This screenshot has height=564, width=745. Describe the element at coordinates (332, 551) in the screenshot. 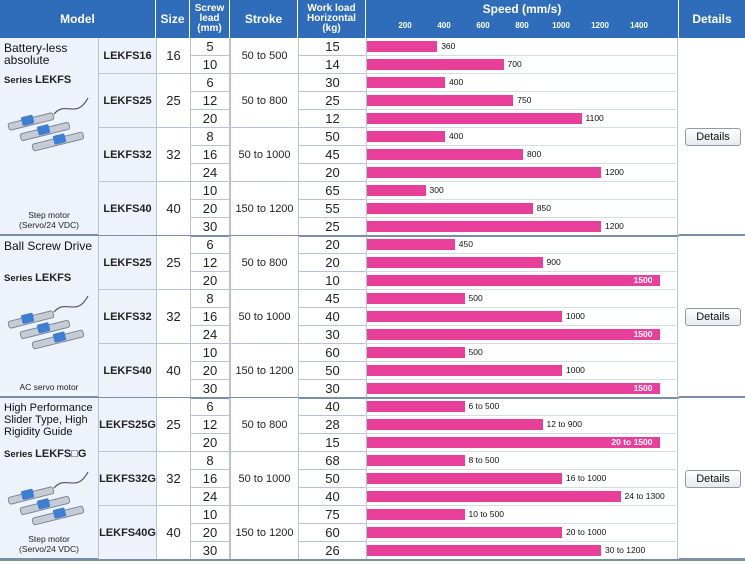

I see `work-load-value: 26` at that location.